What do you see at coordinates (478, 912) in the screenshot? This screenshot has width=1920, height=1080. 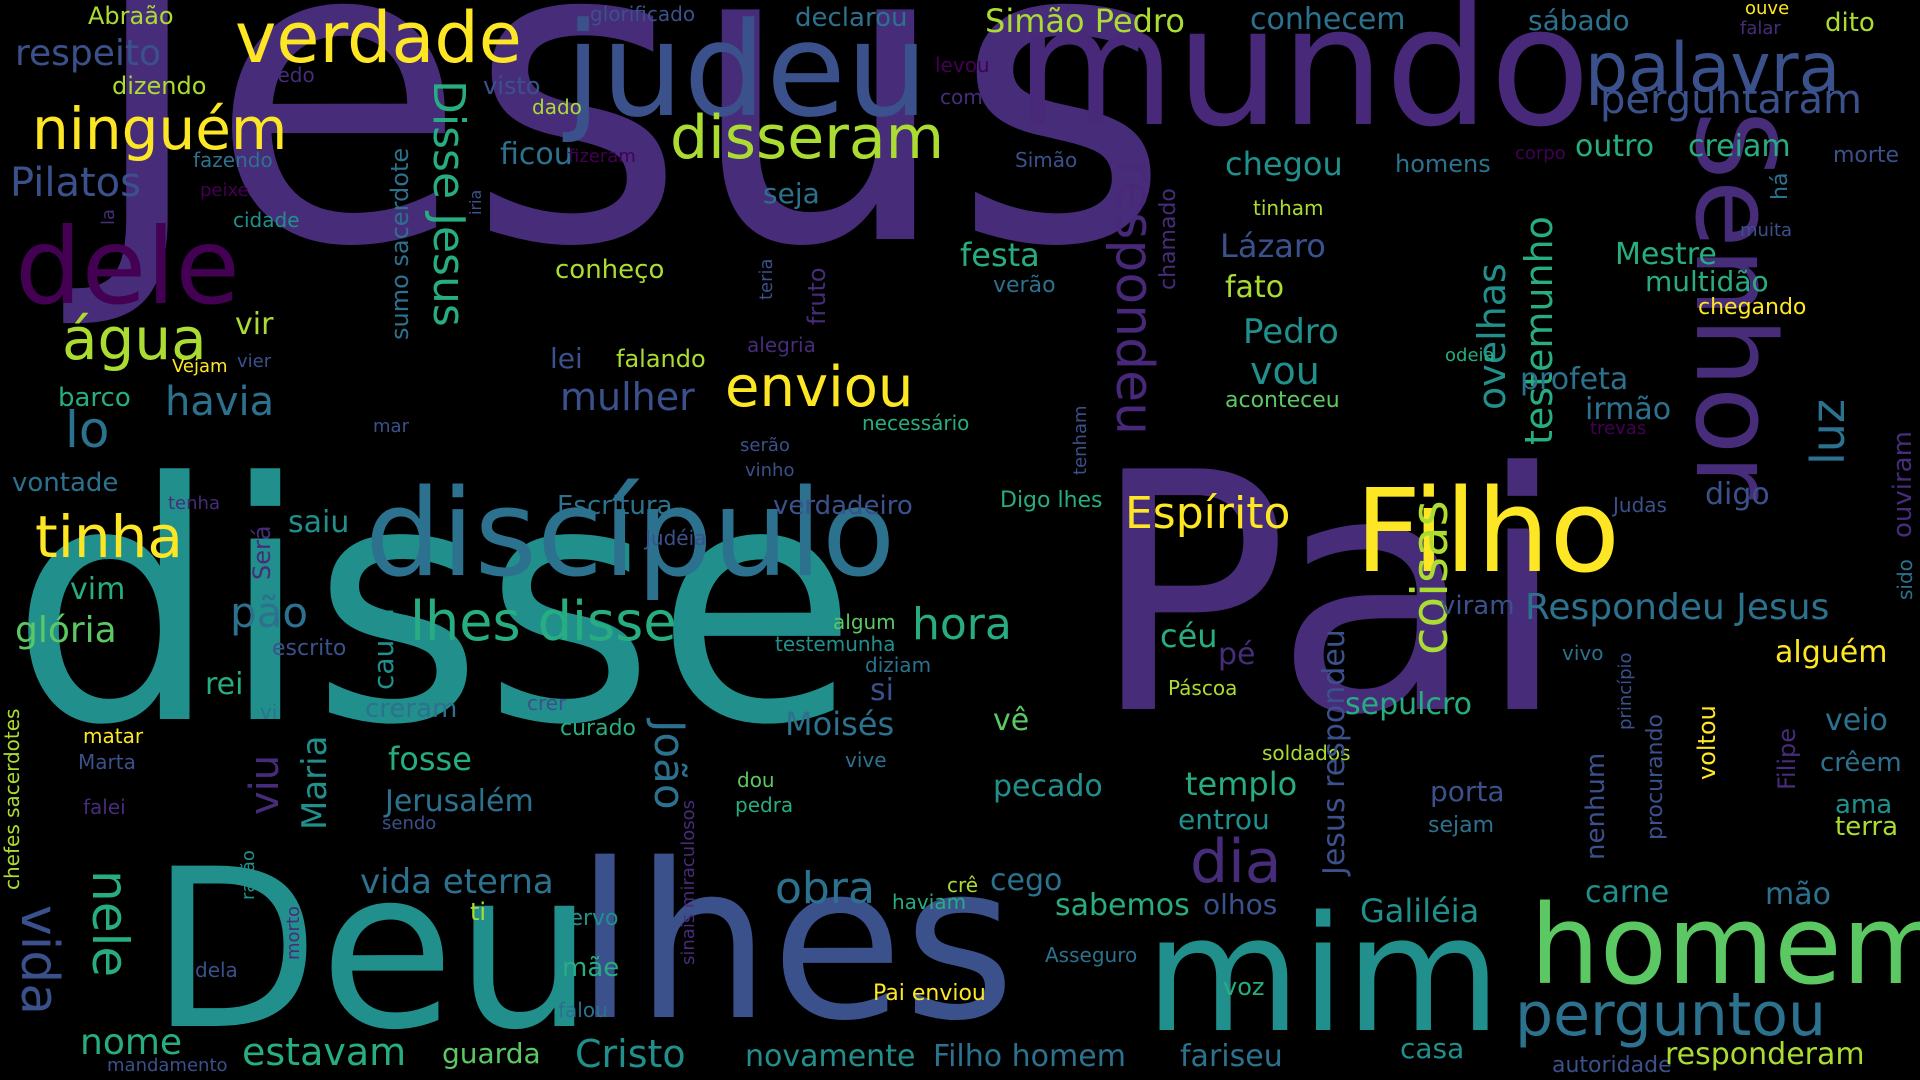 I see `word-ti: ti` at bounding box center [478, 912].